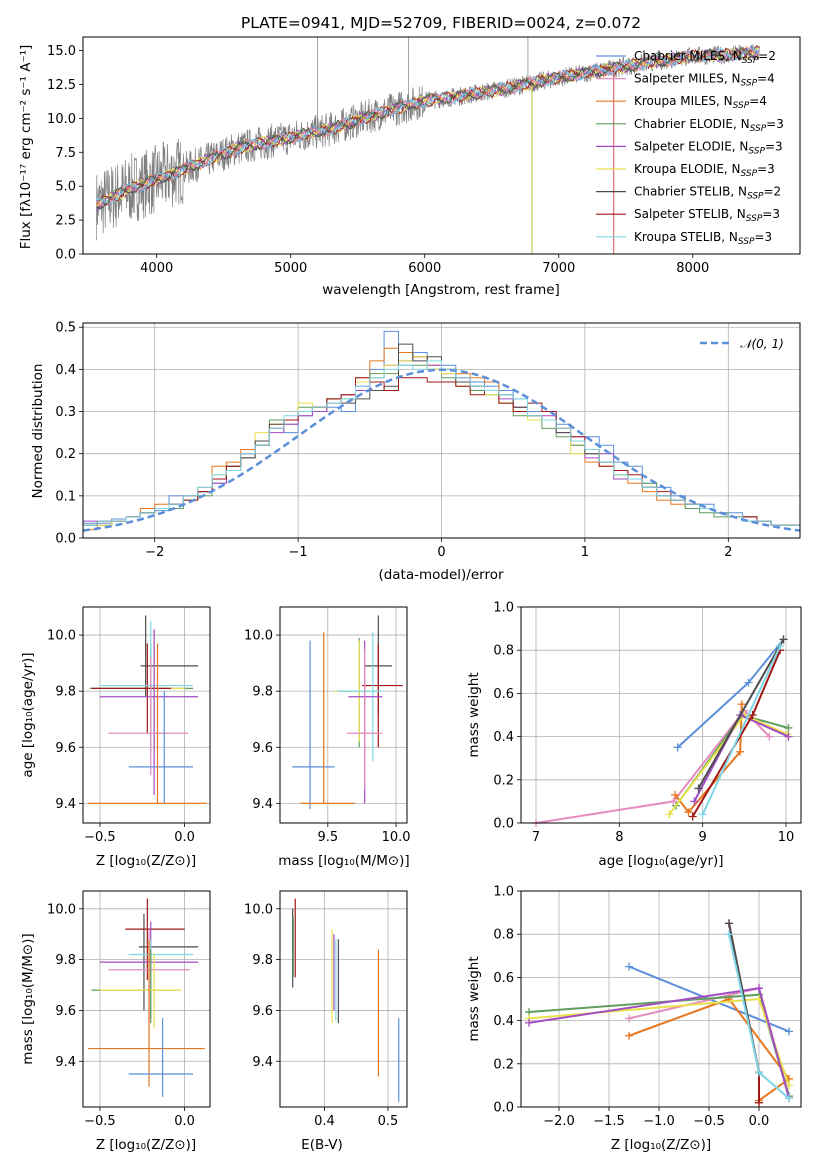  I want to click on residual-ytick-label: 0.4, so click(65, 370).